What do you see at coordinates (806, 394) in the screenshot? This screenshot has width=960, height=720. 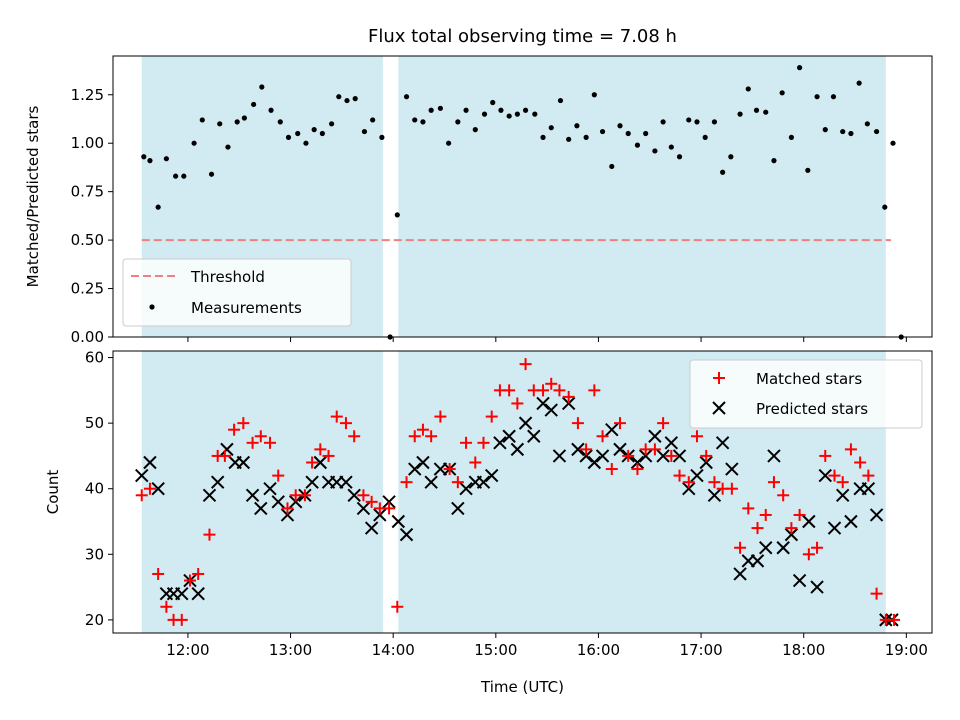 I see `count-legend: Matched stars Predicted stars` at bounding box center [806, 394].